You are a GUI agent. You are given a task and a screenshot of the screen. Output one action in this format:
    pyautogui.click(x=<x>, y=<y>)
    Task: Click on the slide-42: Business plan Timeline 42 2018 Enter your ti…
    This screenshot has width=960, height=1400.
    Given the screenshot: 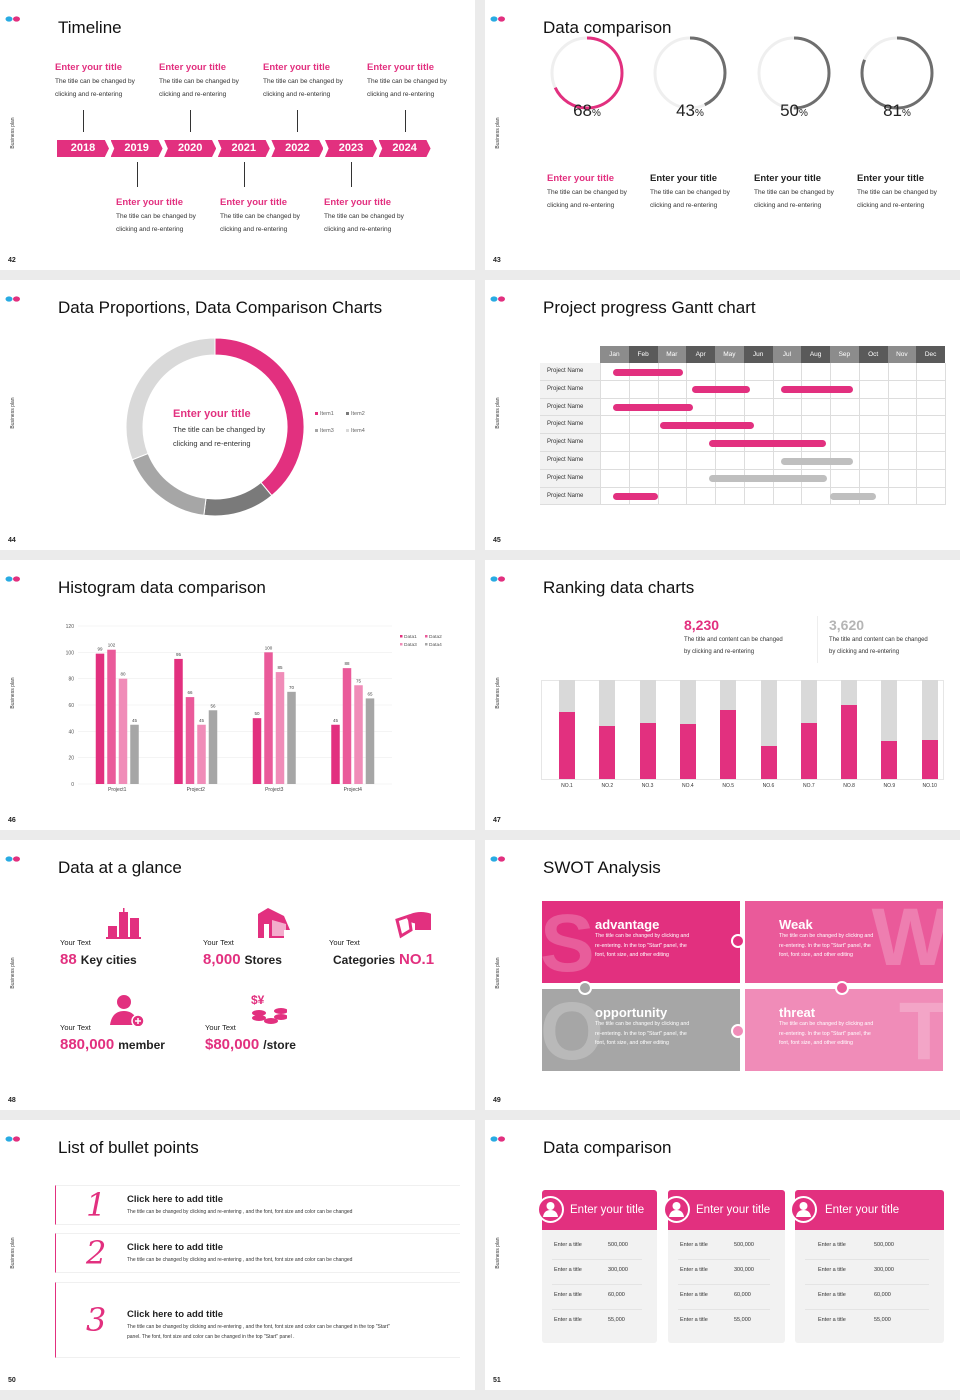 What is the action you would take?
    pyautogui.click(x=237, y=135)
    